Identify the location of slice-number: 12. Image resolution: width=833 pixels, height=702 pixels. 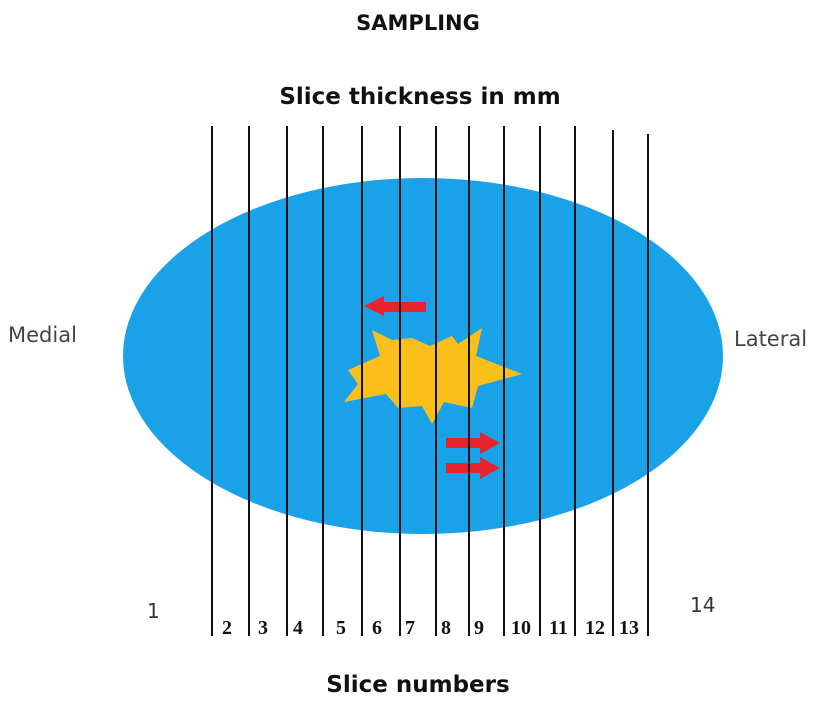
(595, 628).